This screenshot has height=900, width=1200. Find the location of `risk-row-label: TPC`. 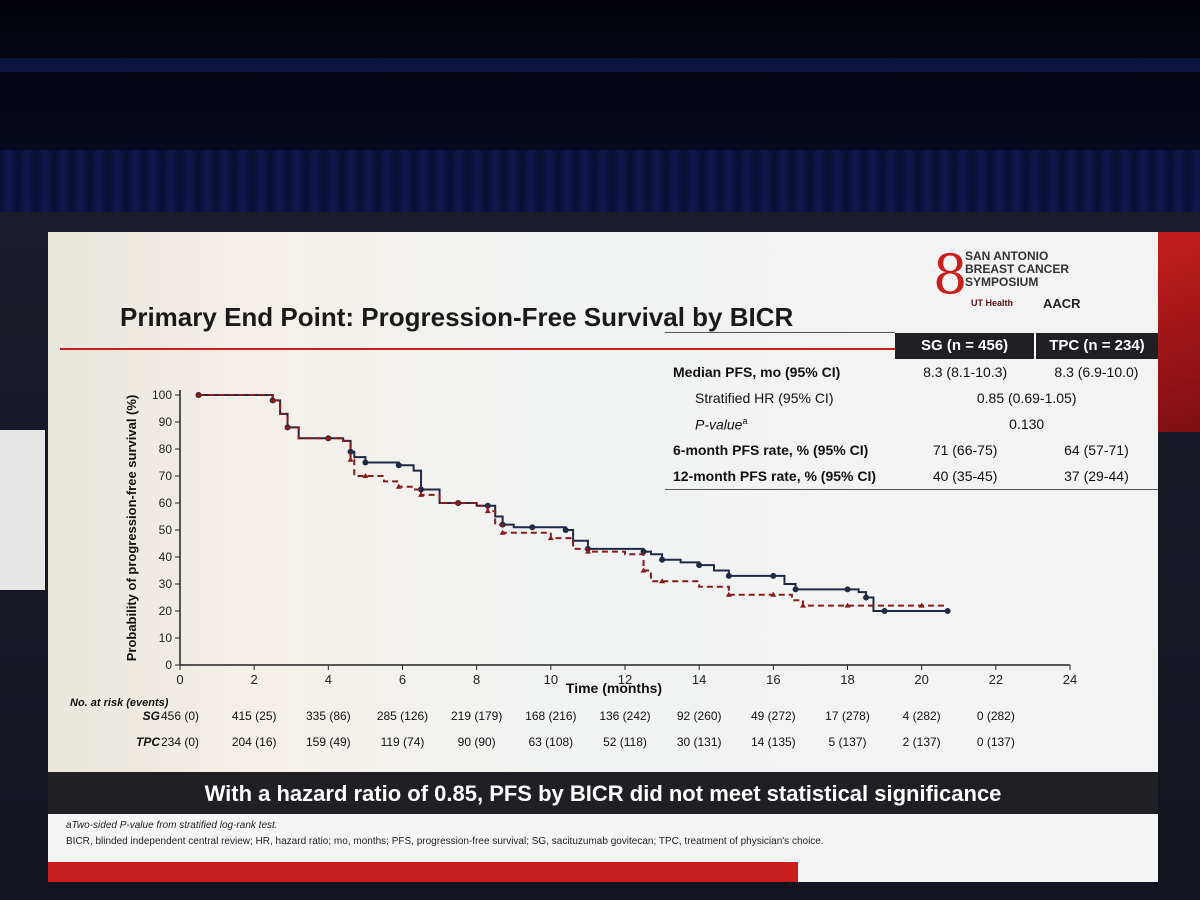

risk-row-label: TPC is located at coordinates (148, 742).